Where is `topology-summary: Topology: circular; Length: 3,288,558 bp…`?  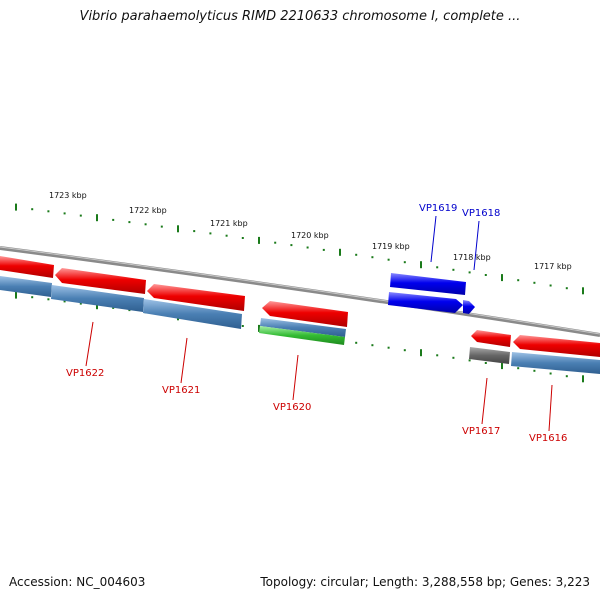
topology-summary: Topology: circular; Length: 3,288,558 bp… is located at coordinates (425, 582).